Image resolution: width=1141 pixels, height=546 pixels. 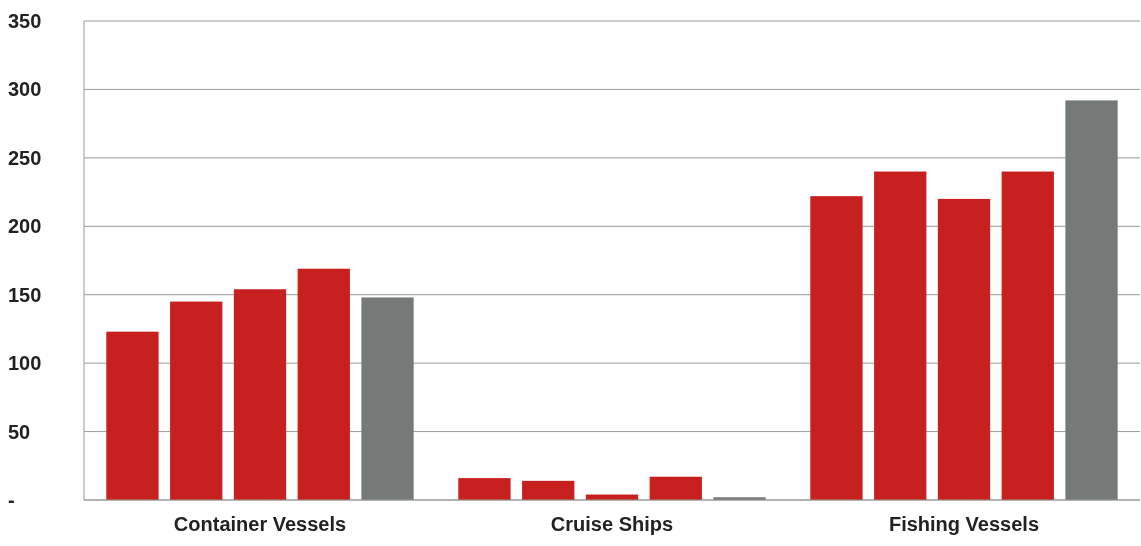 What do you see at coordinates (25, 226) in the screenshot?
I see `y-tick-label: 200` at bounding box center [25, 226].